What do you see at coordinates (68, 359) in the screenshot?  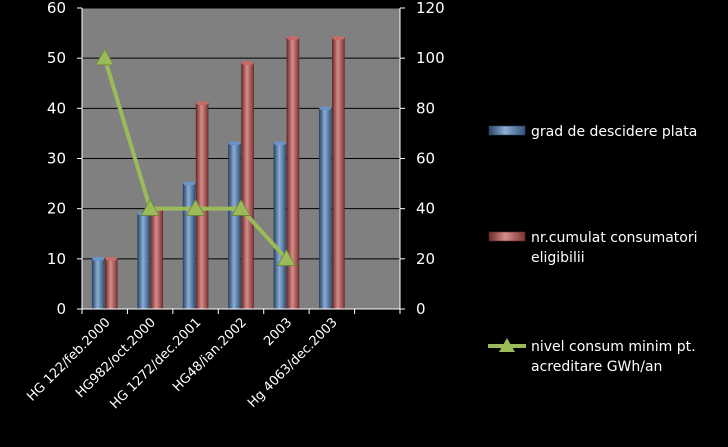 I see `x-tick-label: HG 122/feb.2000` at bounding box center [68, 359].